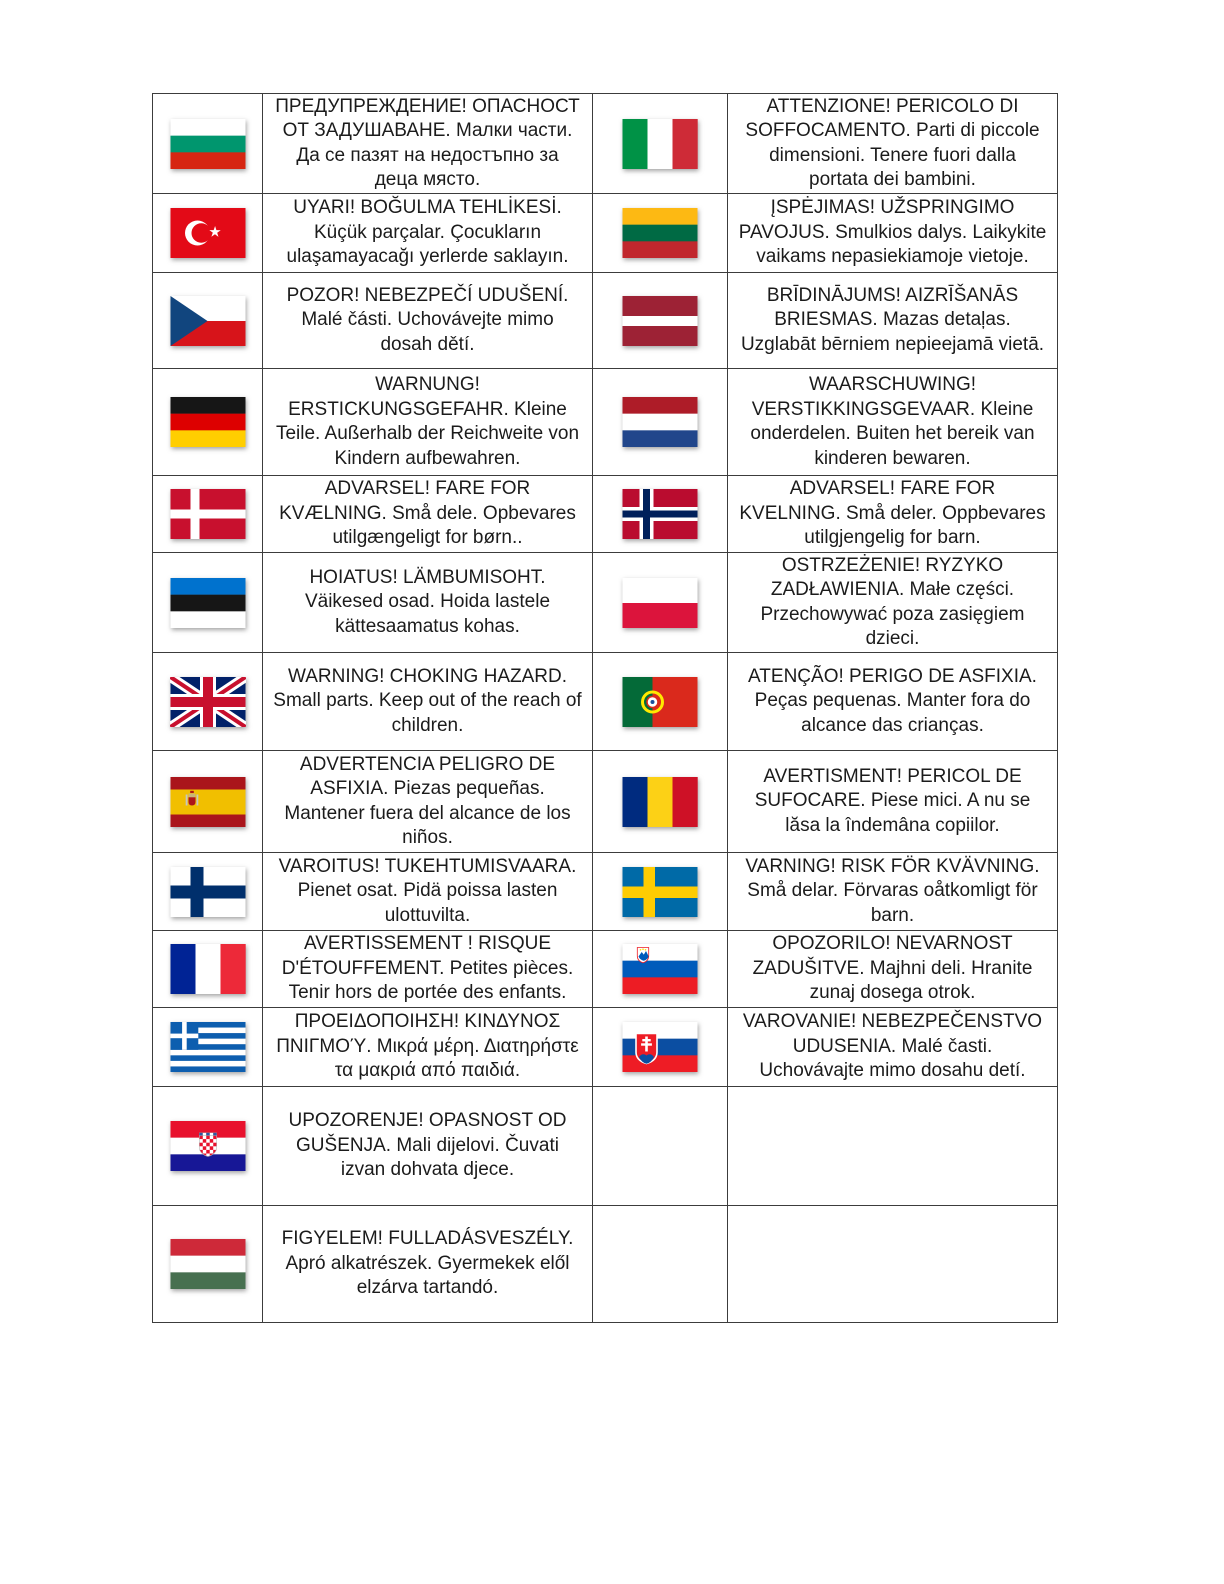  Describe the element at coordinates (208, 144) in the screenshot. I see `bulgaria-flag-icon` at that location.